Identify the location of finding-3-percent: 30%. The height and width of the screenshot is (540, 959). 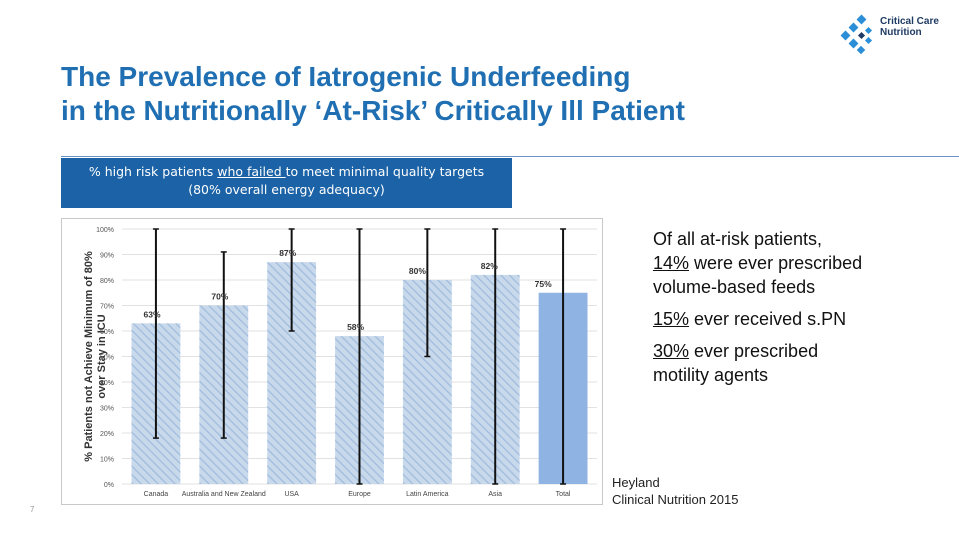
(671, 351).